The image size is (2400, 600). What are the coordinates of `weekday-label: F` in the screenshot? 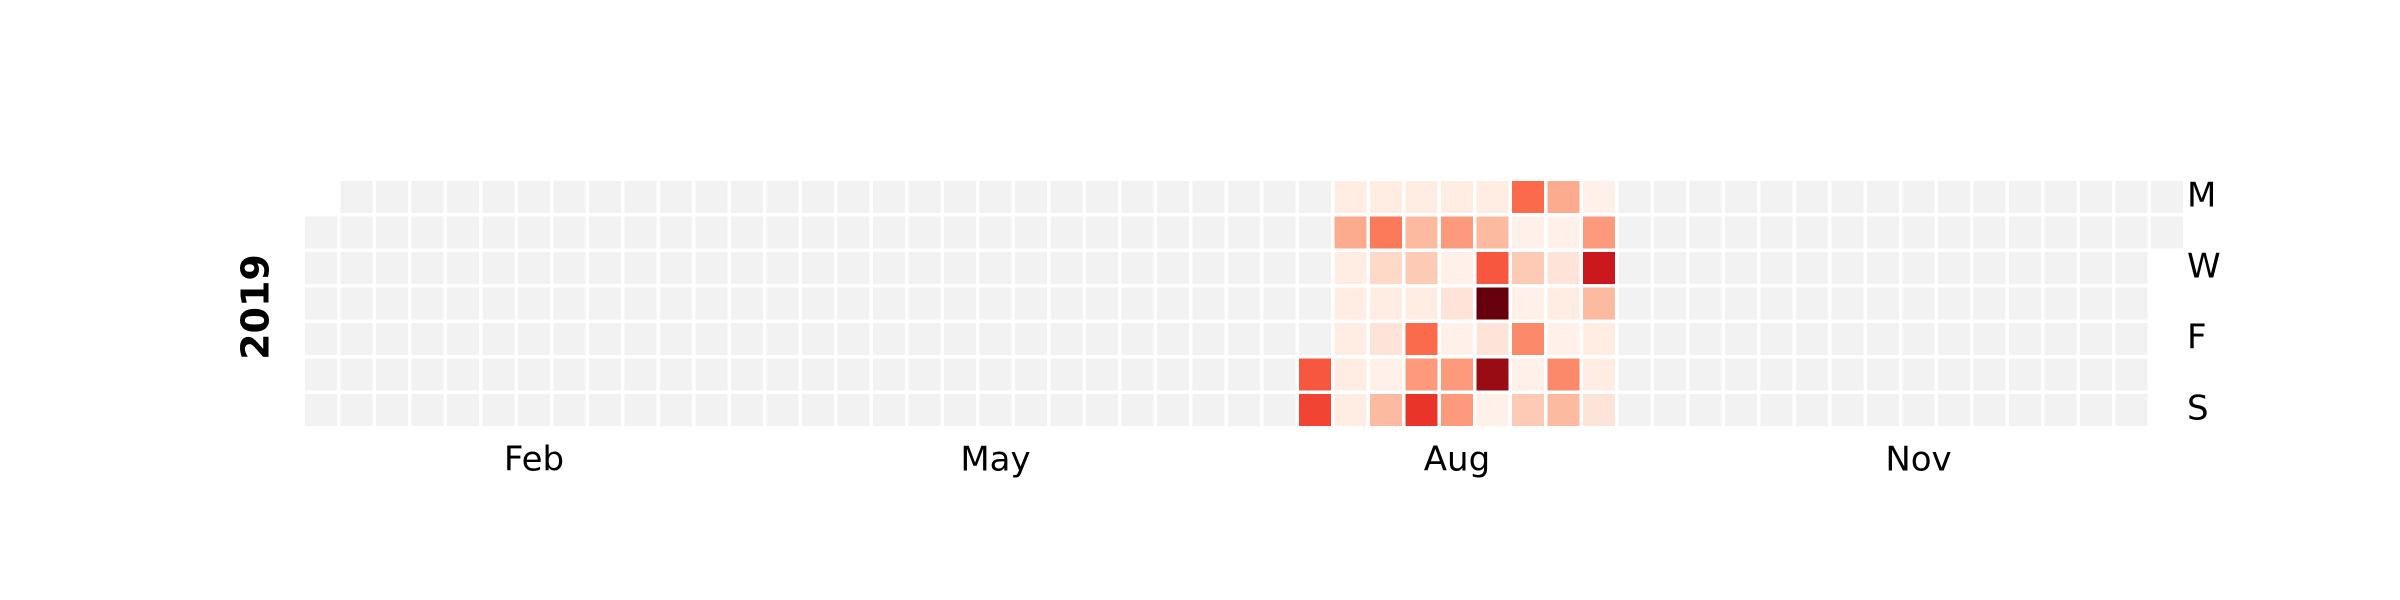 It's located at (2197, 338).